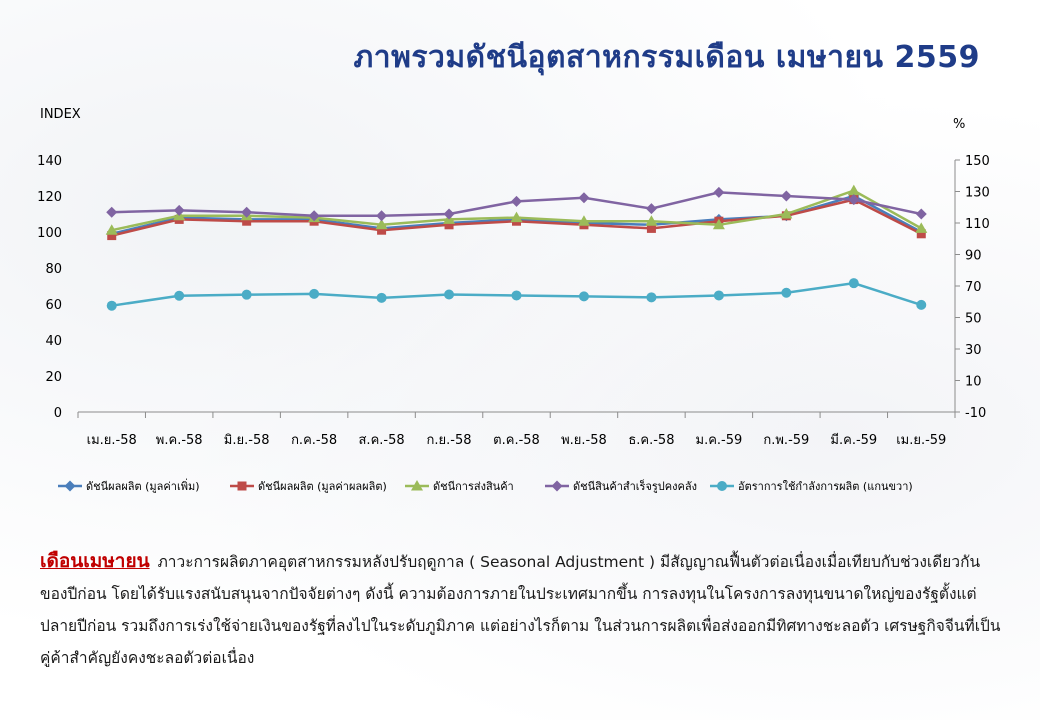 The height and width of the screenshot is (720, 1040). What do you see at coordinates (449, 440) in the screenshot?
I see `x-tick-label: ก.ย.-58` at bounding box center [449, 440].